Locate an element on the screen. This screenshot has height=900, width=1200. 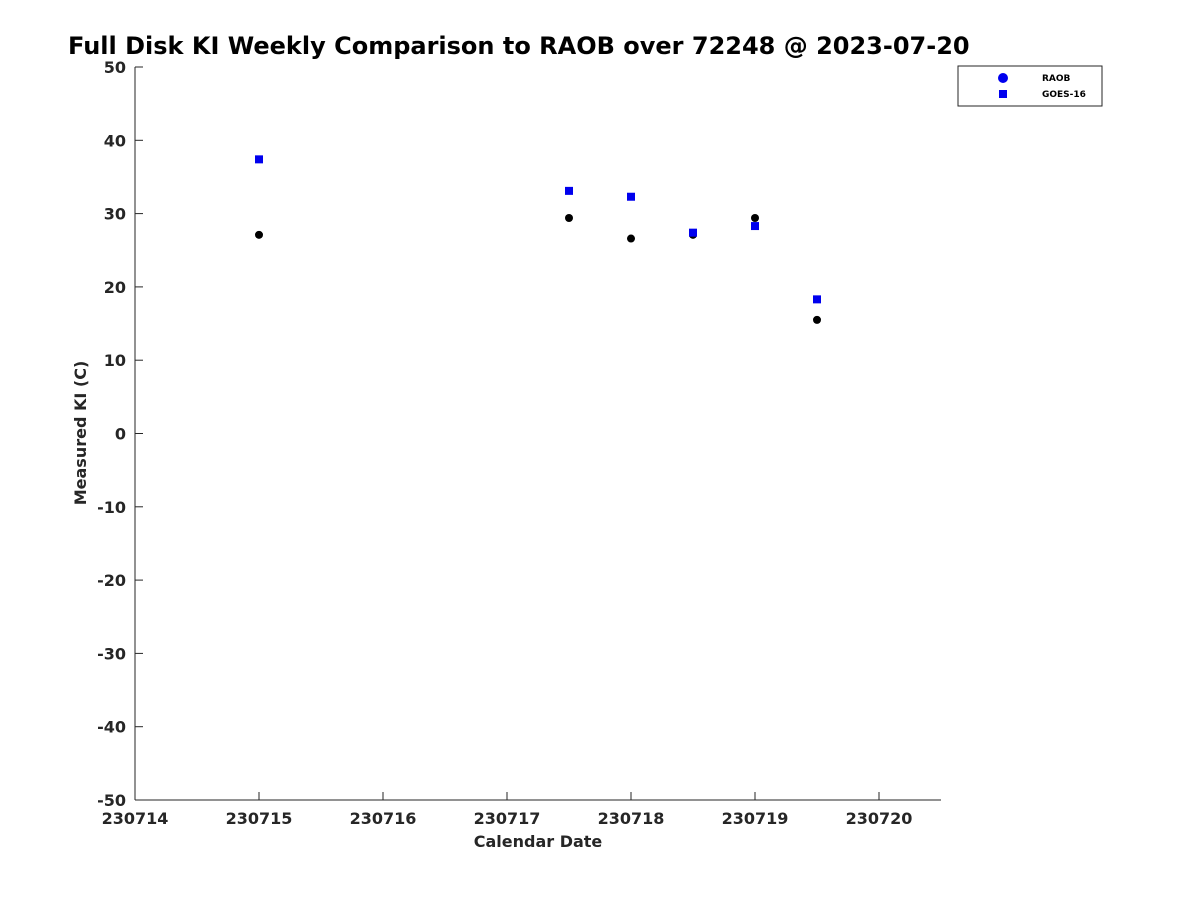
x-tick-label: 230719 is located at coordinates (755, 818).